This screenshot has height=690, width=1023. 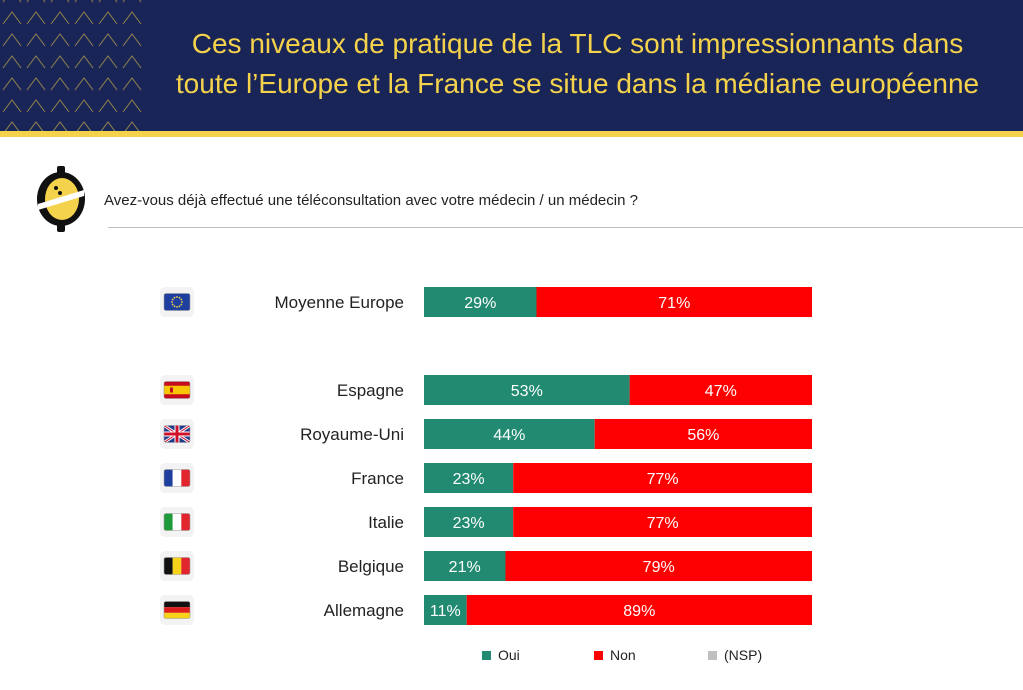 What do you see at coordinates (177, 390) in the screenshot?
I see `spain-flag-icon` at bounding box center [177, 390].